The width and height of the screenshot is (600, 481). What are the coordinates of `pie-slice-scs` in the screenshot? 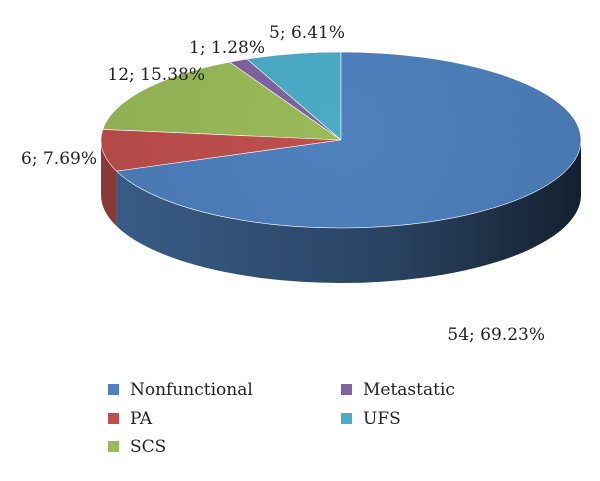 It's located at (222, 101).